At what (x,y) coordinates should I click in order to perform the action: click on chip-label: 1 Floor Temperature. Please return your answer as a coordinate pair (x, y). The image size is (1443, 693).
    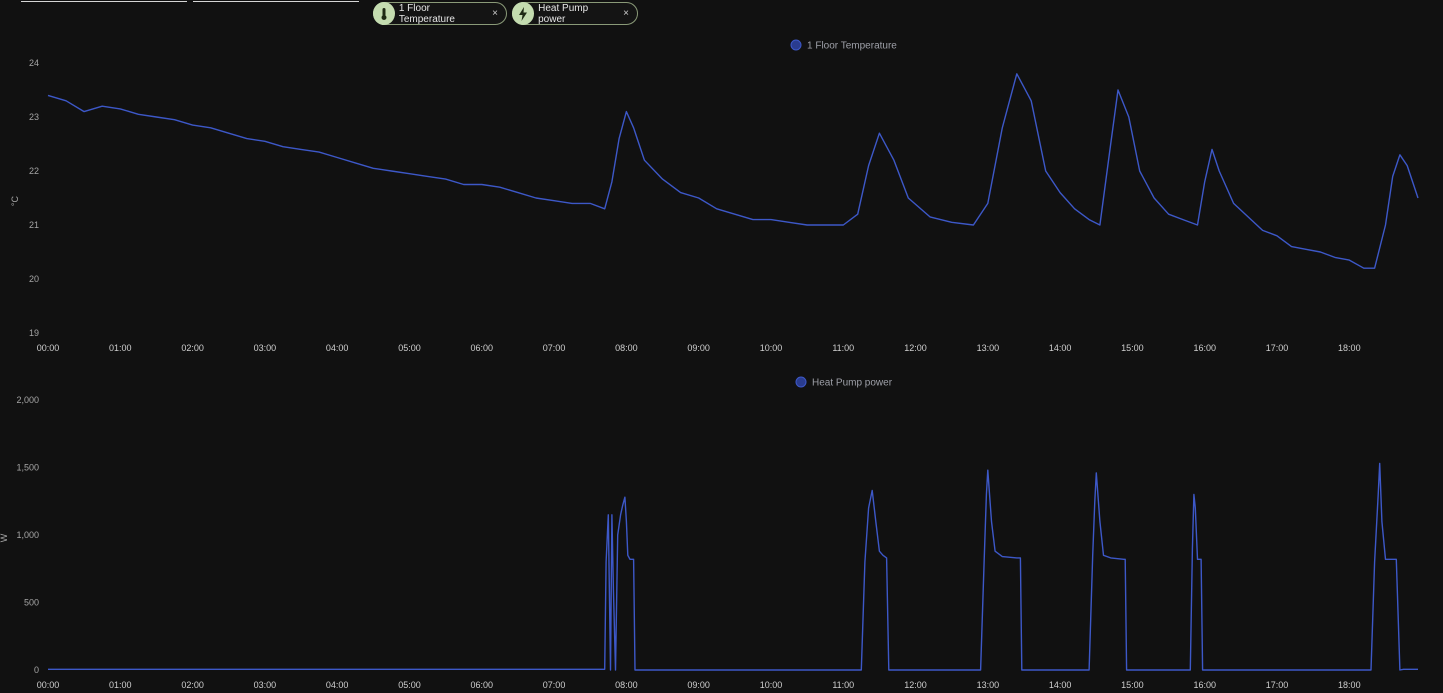
    Looking at the image, I should click on (426, 13).